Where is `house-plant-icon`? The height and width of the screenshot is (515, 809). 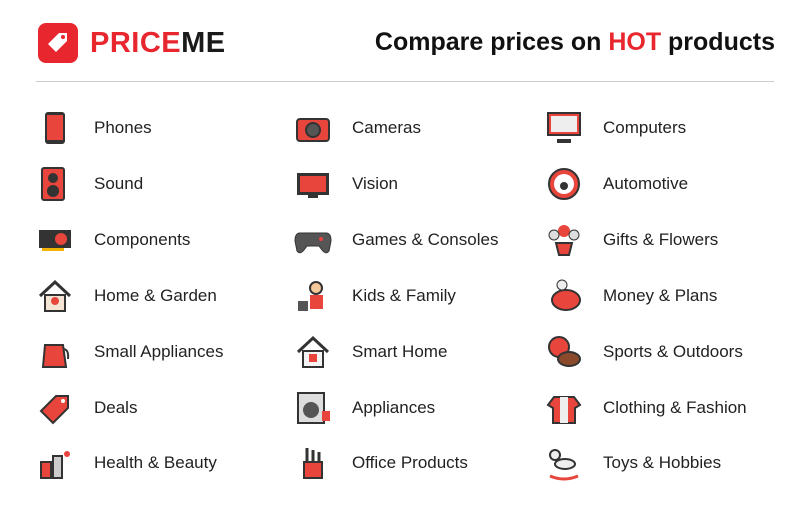
house-plant-icon is located at coordinates (55, 296).